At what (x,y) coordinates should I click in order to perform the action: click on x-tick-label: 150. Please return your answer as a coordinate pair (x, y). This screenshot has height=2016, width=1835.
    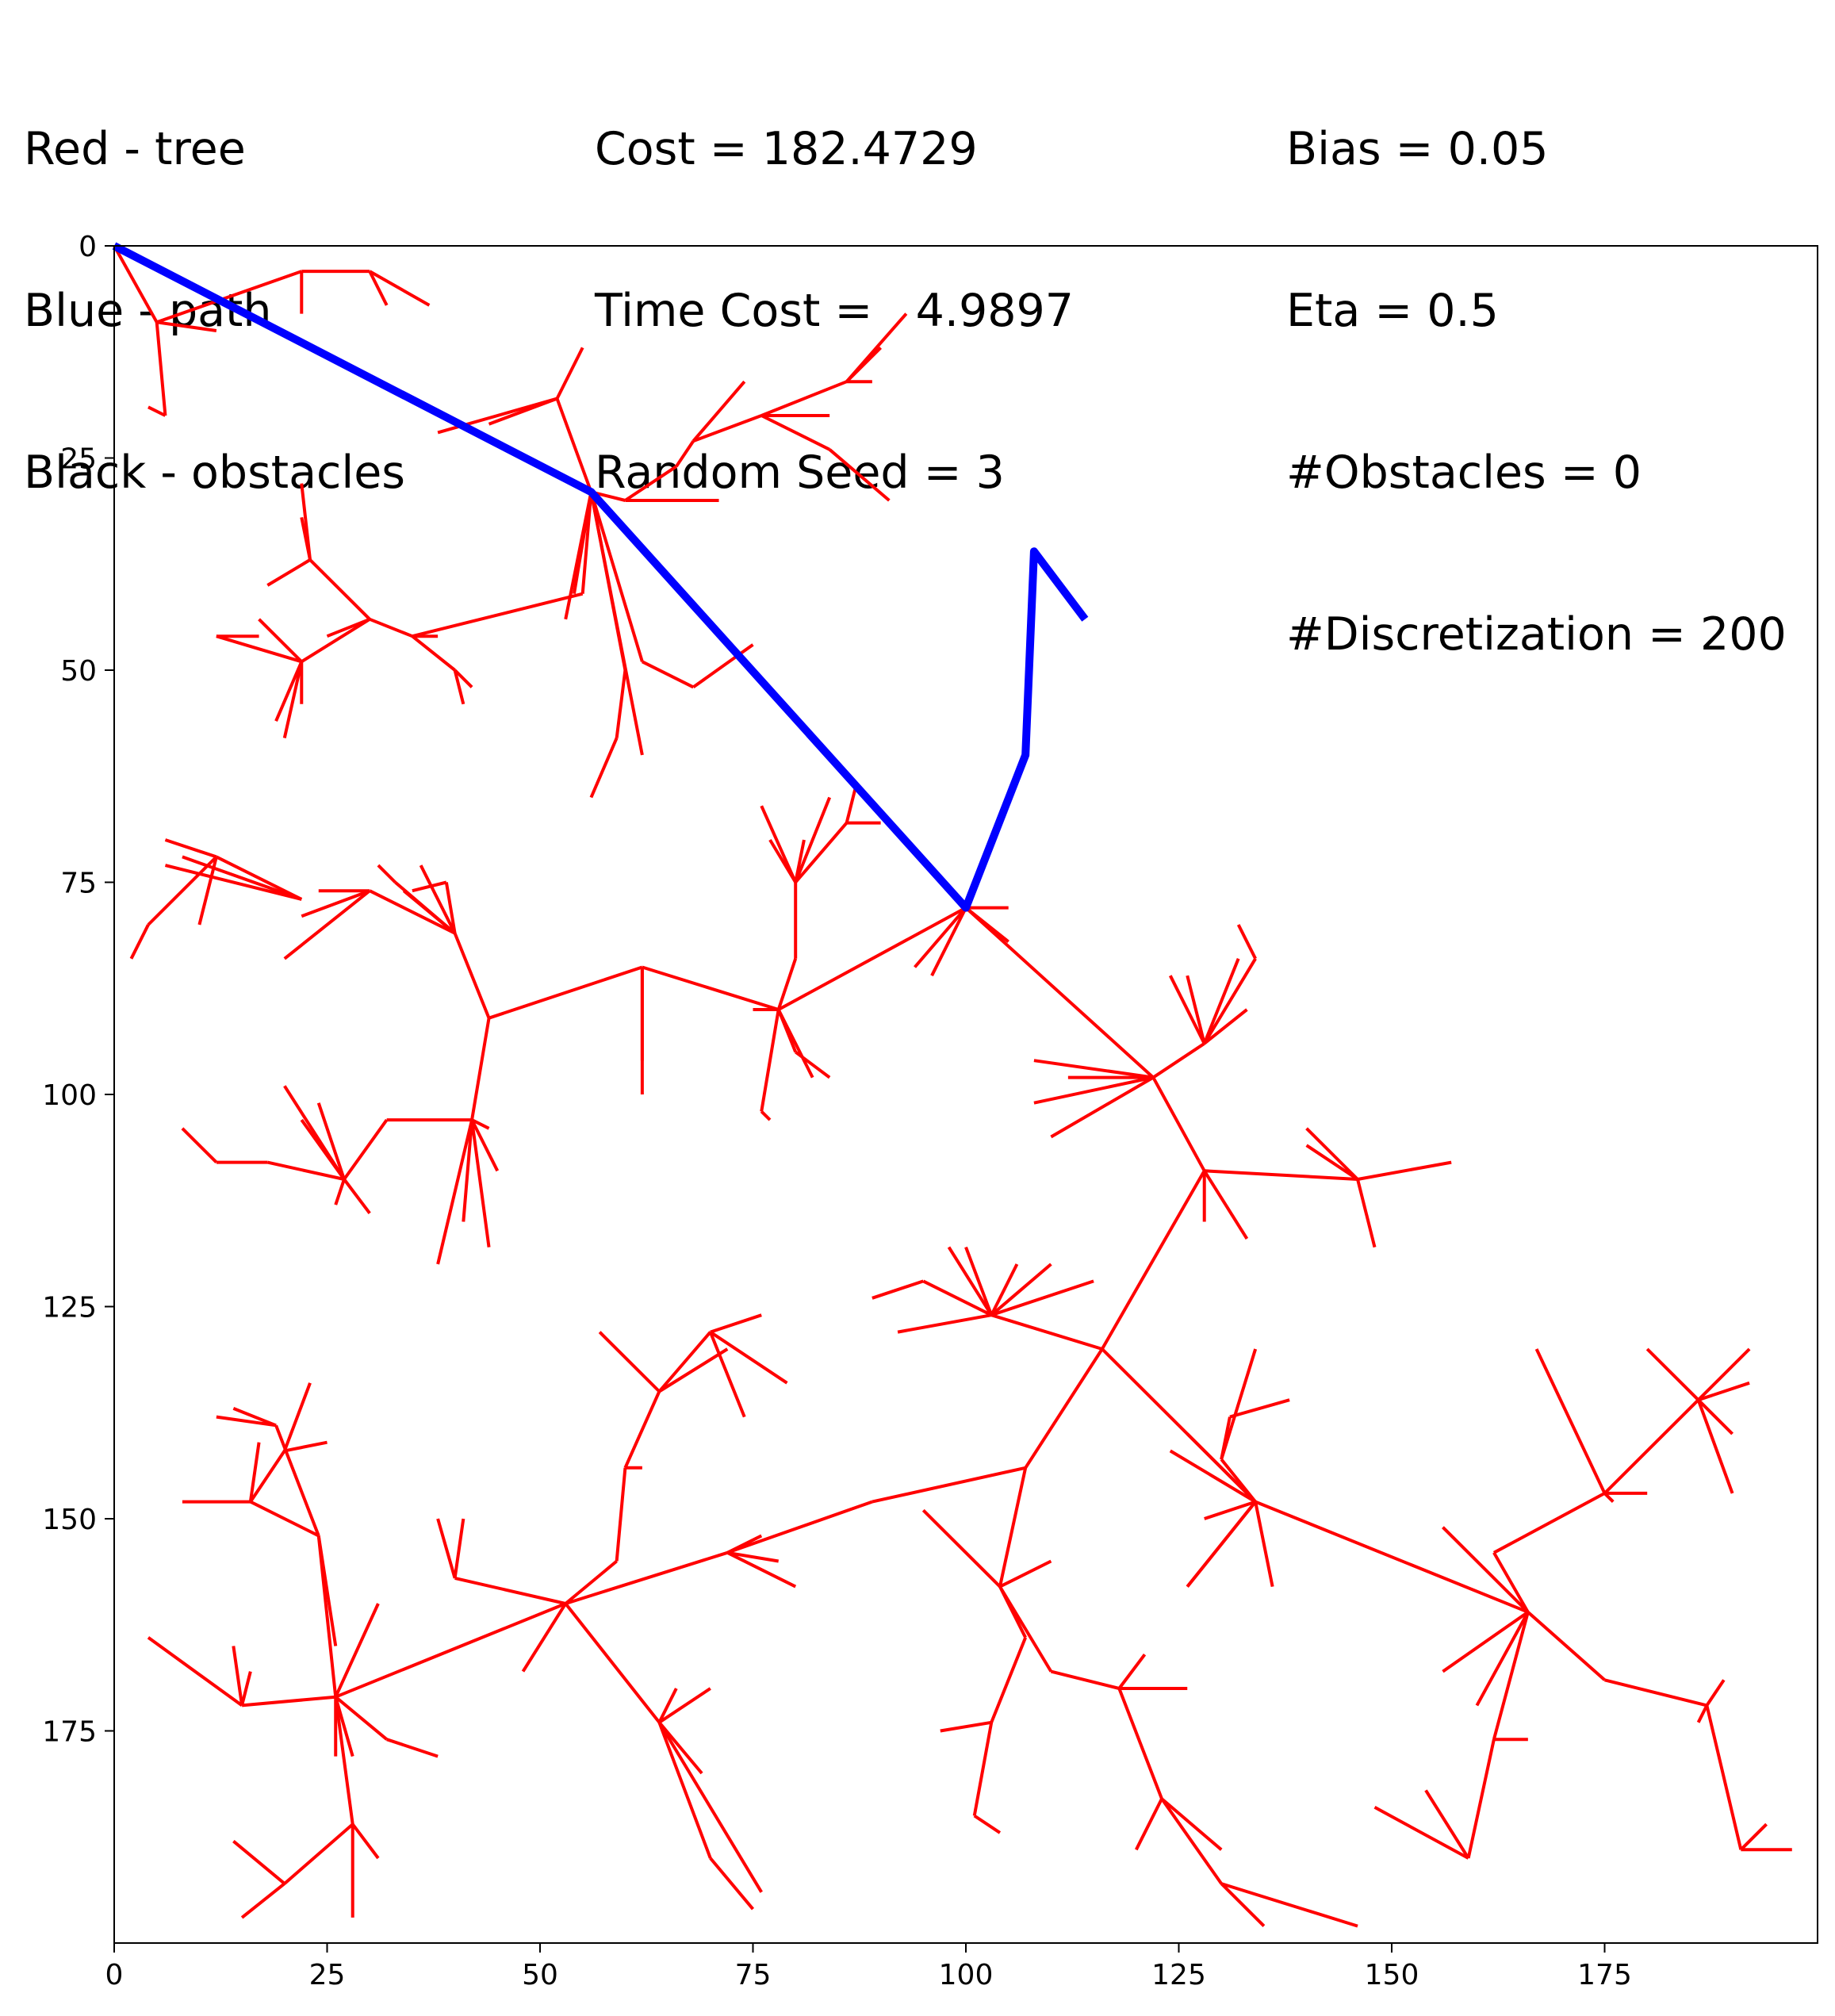
    Looking at the image, I should click on (1392, 1975).